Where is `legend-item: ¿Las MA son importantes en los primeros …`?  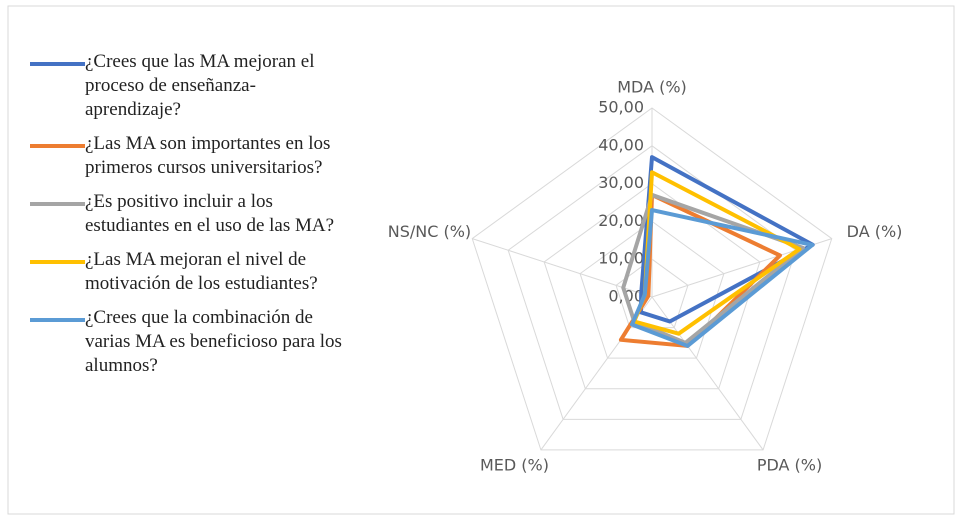 legend-item: ¿Las MA son importantes en los primeros … is located at coordinates (190, 156).